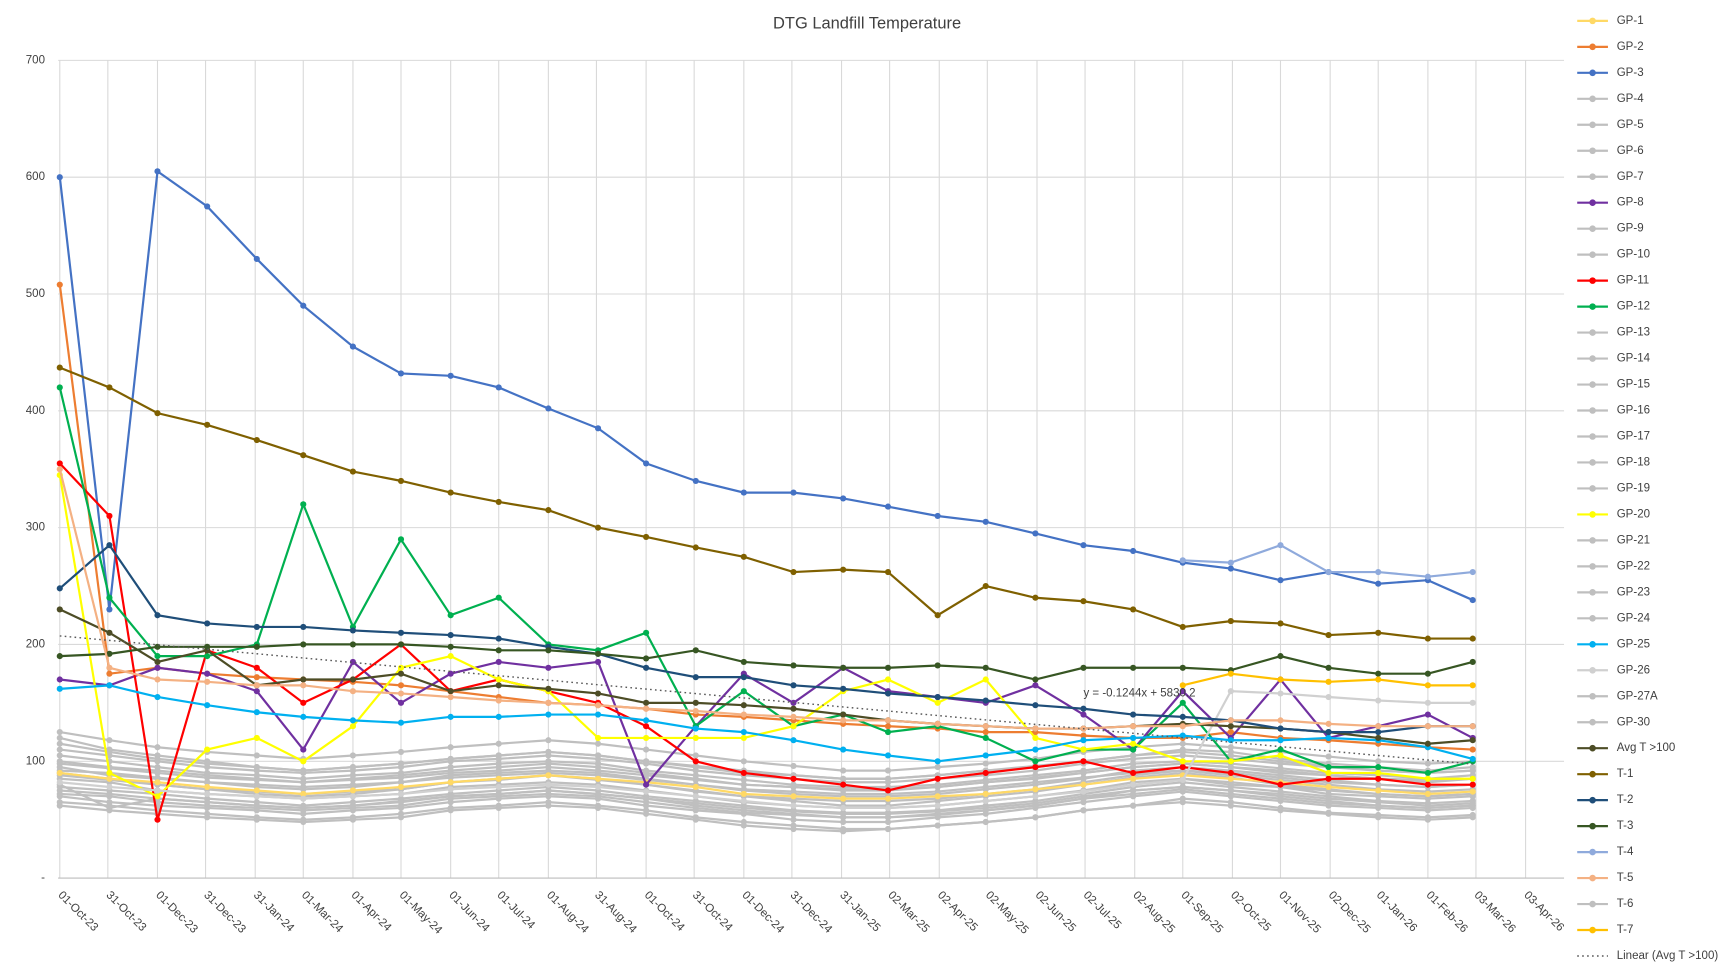  I want to click on legend-label: GP-10, so click(1633, 255).